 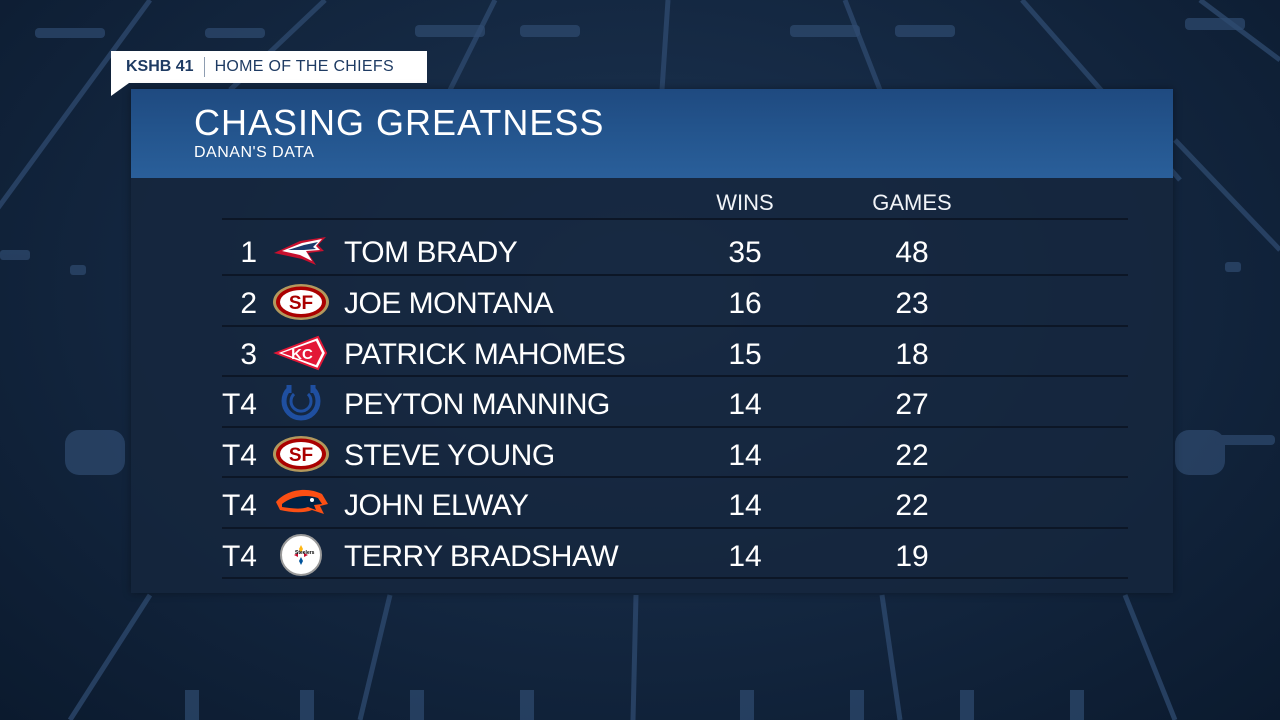 I want to click on player-name: JOE MONTANA, so click(x=448, y=303).